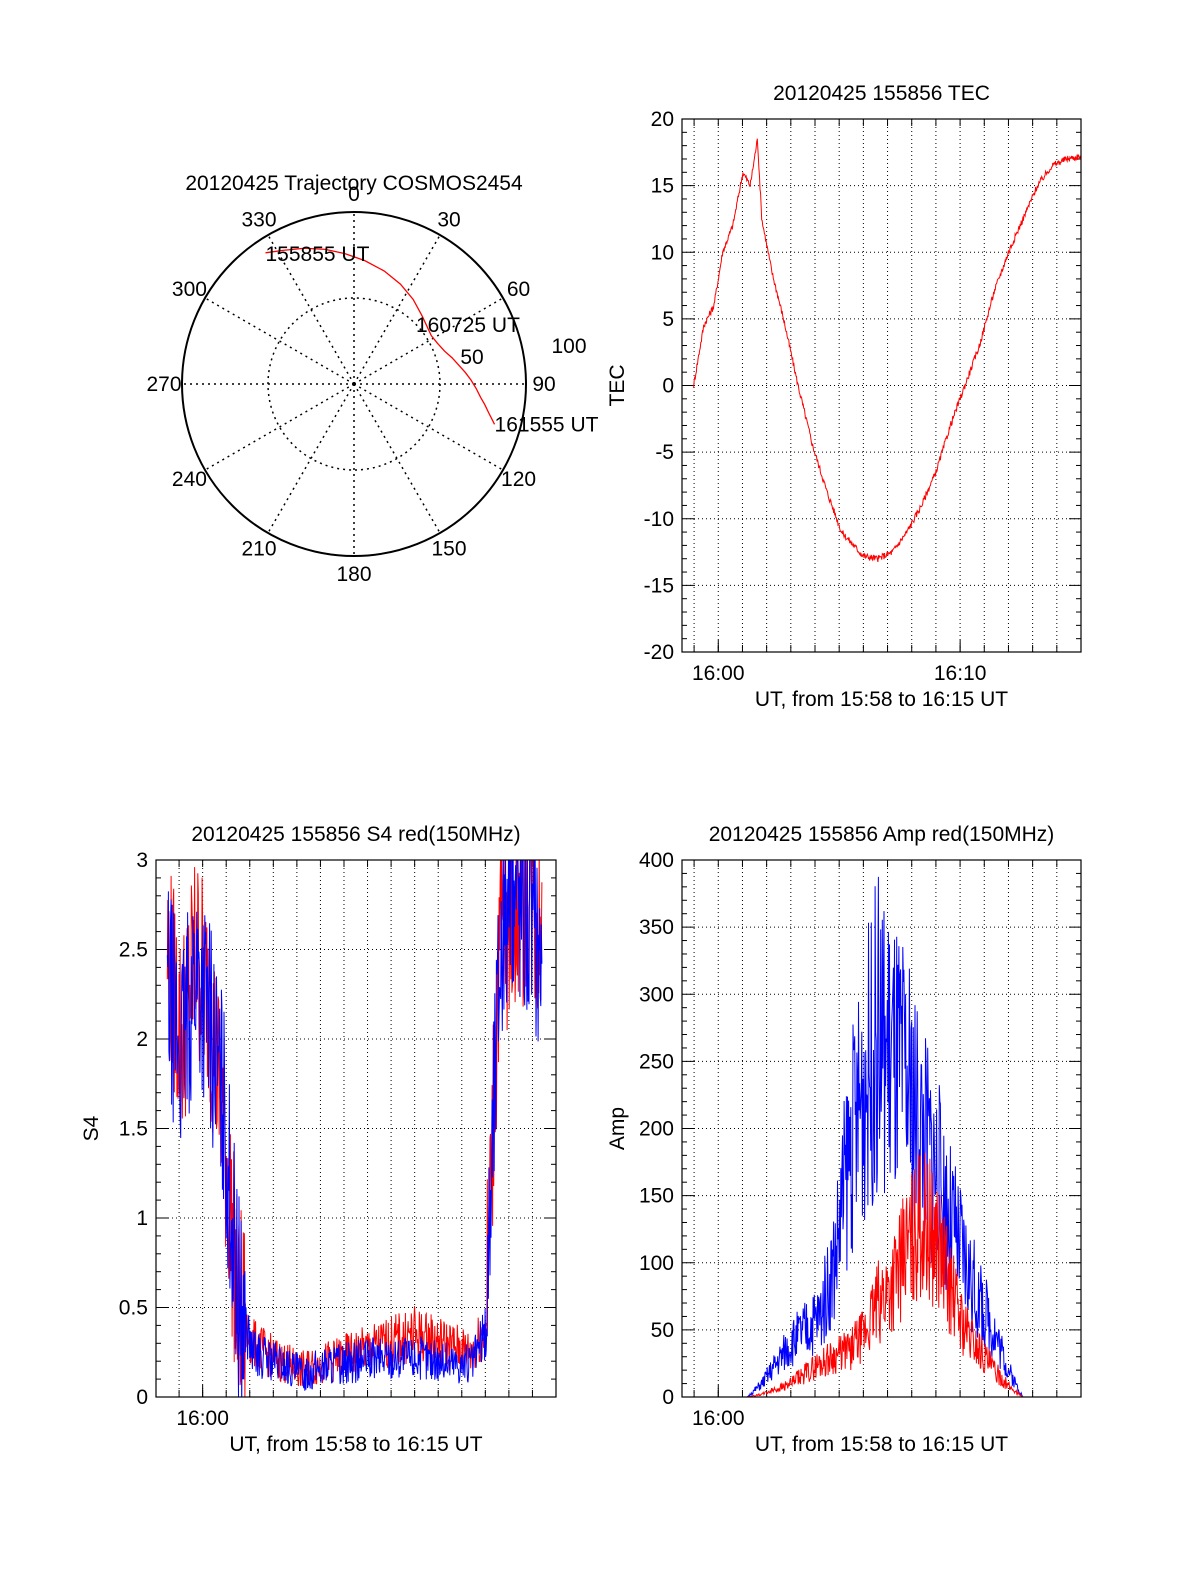 The width and height of the screenshot is (1200, 1575). What do you see at coordinates (662, 186) in the screenshot?
I see `y-tick-label: 15` at bounding box center [662, 186].